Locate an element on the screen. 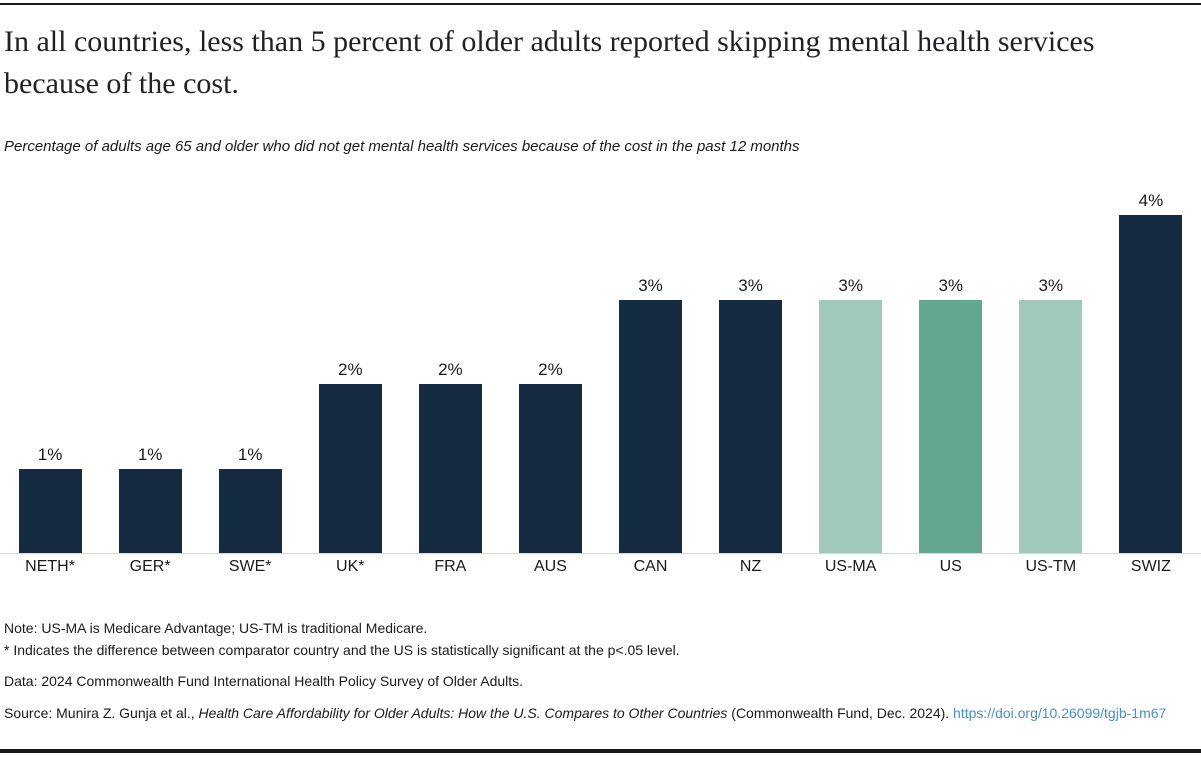 Image resolution: width=1201 pixels, height=760 pixels. bar-slot-fra: 2% is located at coordinates (450, 276).